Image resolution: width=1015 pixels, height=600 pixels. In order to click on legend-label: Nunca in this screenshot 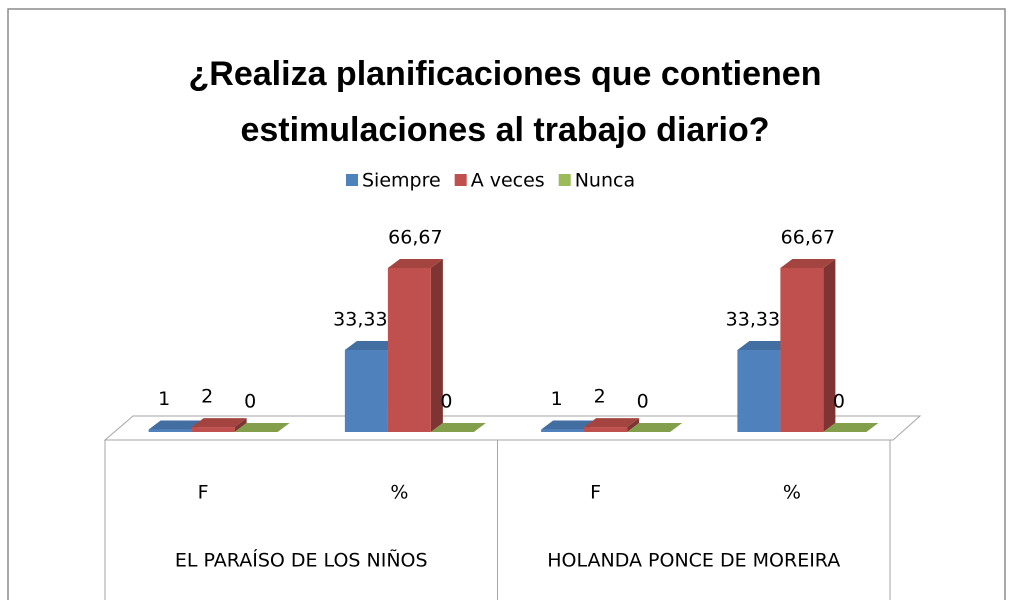, I will do `click(605, 181)`.